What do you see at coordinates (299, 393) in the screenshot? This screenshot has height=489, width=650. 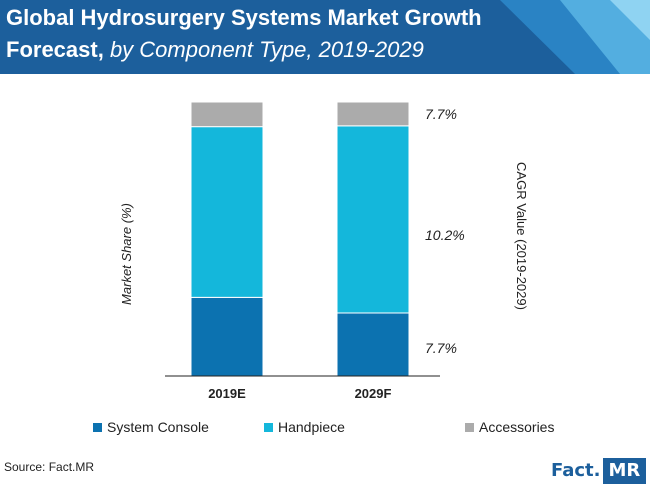 I see `x-tick-labels: 2019E 2029F` at bounding box center [299, 393].